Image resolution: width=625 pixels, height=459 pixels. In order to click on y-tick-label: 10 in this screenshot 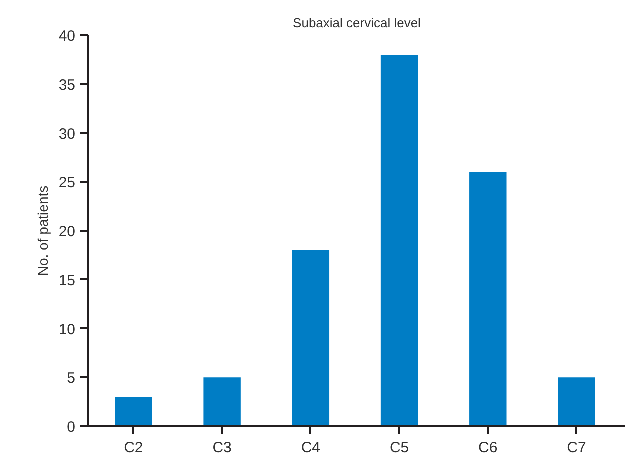, I will do `click(67, 329)`.